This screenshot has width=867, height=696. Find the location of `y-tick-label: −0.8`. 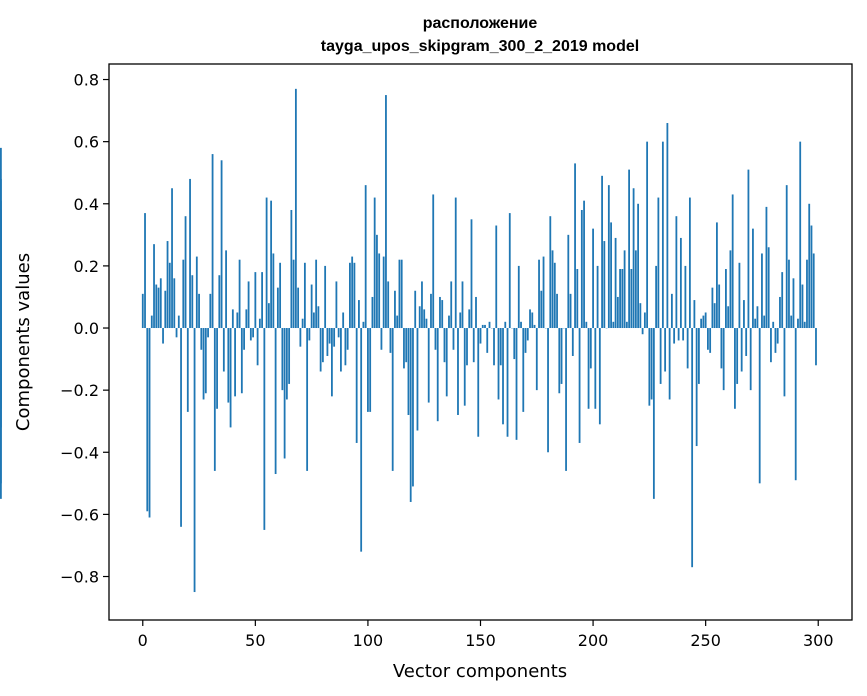

y-tick-label: −0.8 is located at coordinates (79, 577).